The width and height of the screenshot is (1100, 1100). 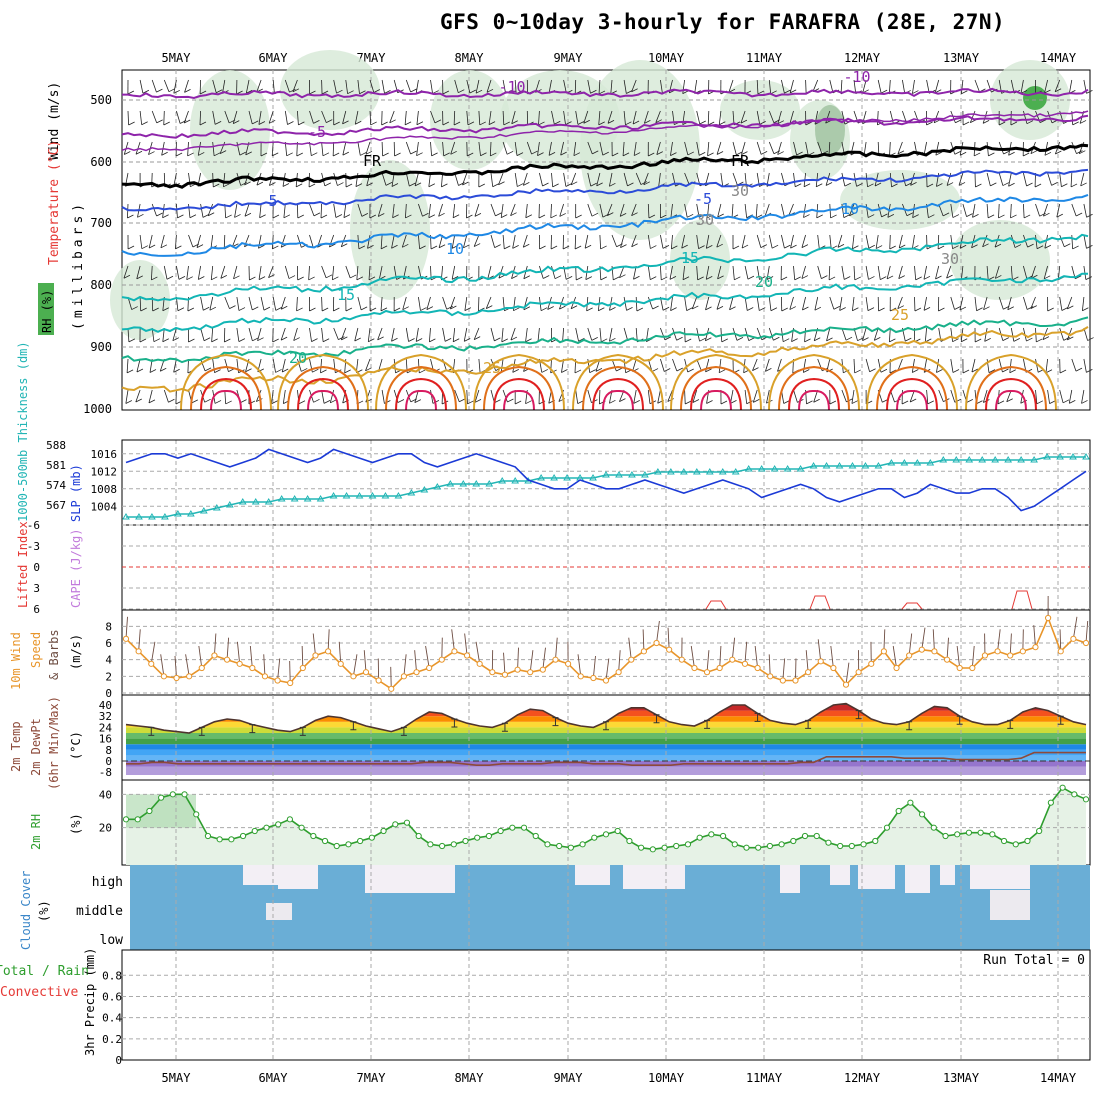 I want to click on rh-shading, so click(x=830, y=130).